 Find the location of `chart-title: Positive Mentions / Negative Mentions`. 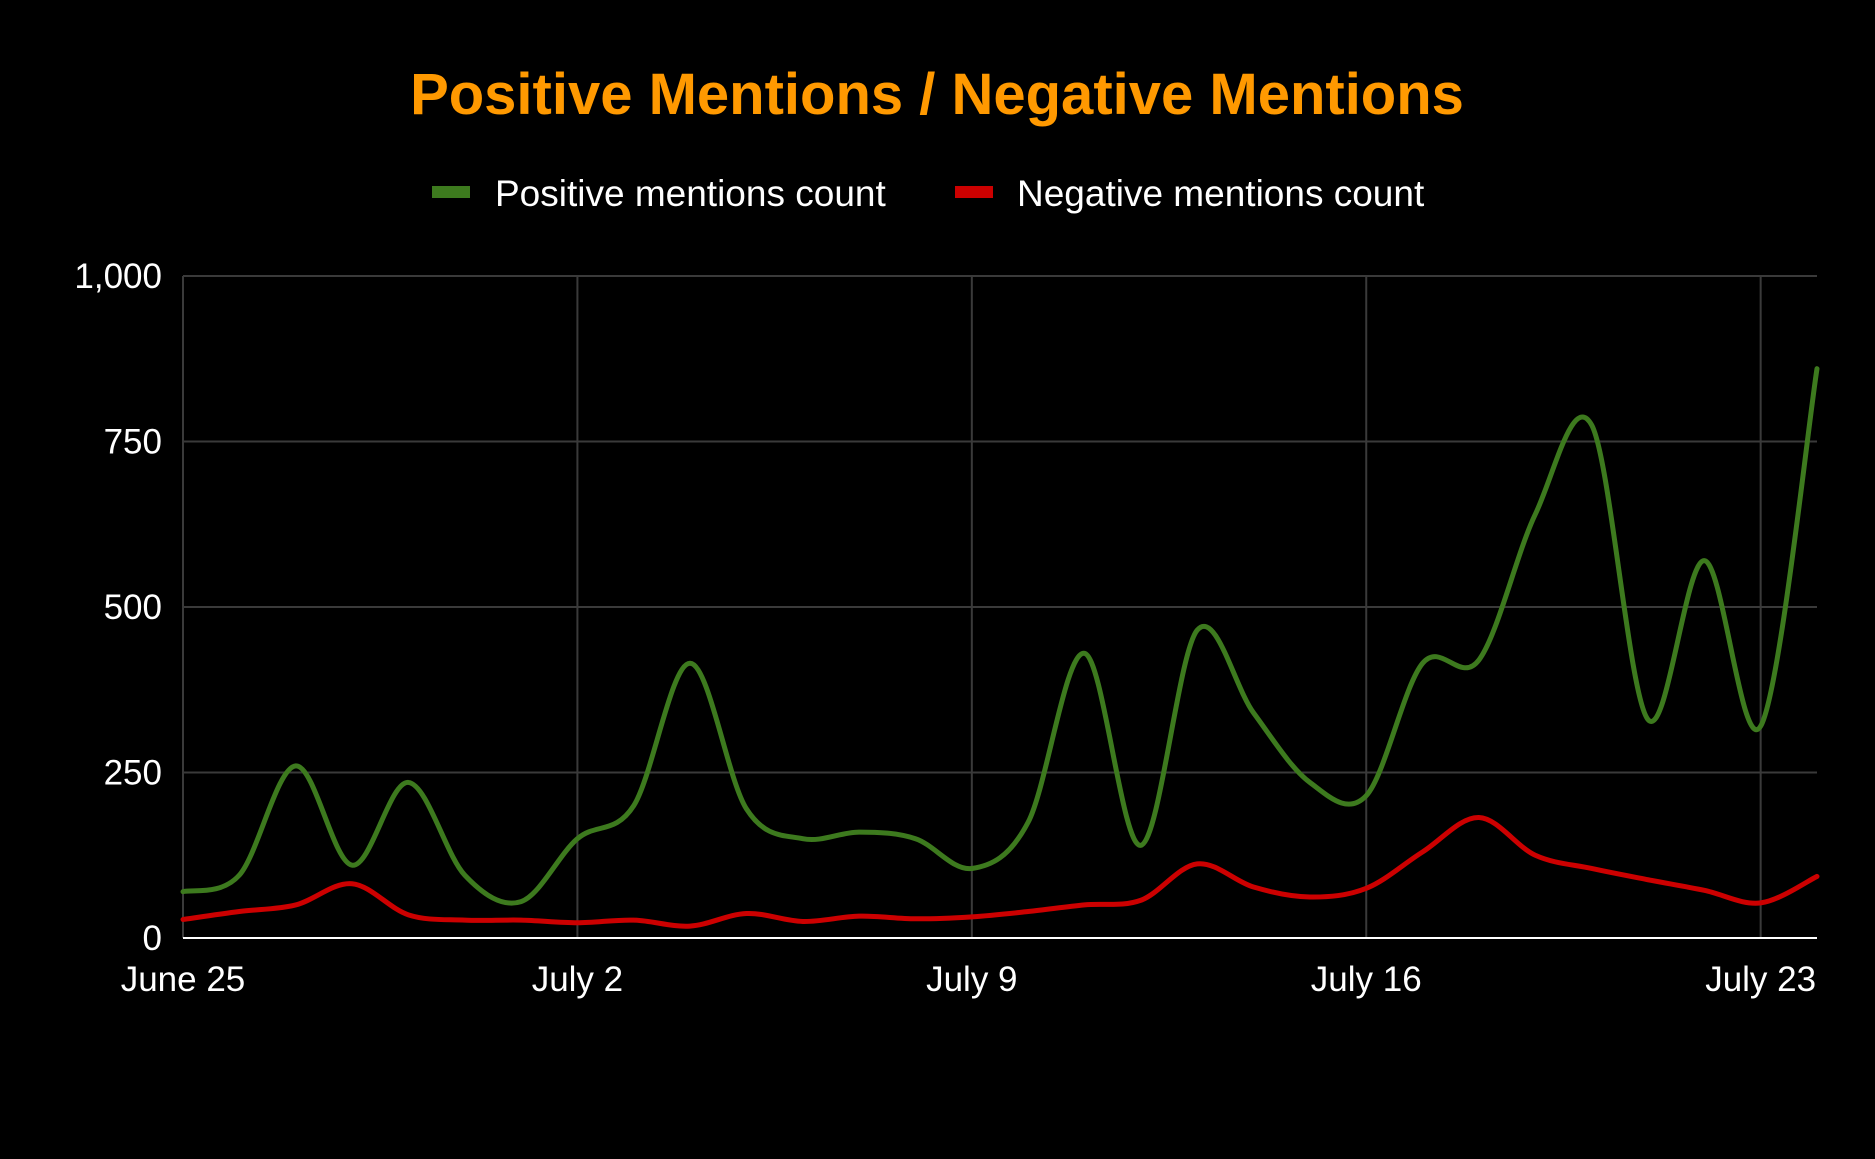

chart-title: Positive Mentions / Negative Mentions is located at coordinates (937, 94).